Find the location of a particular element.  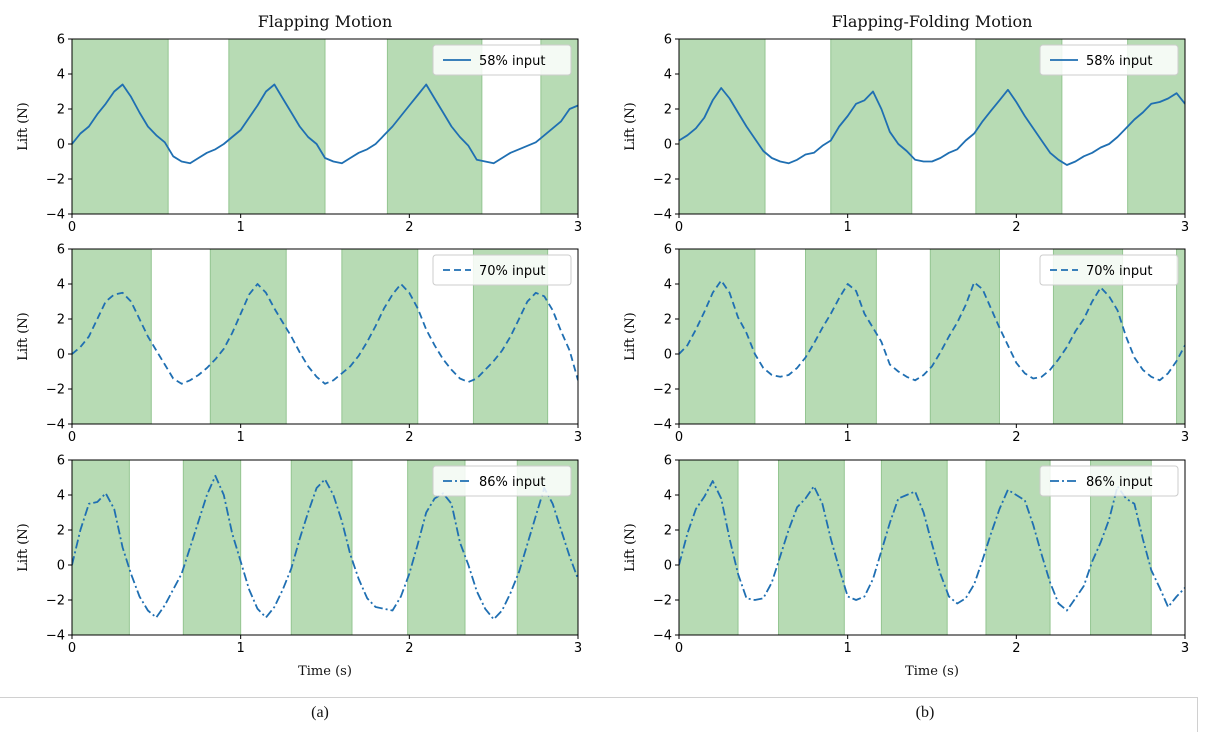

series-line-b3 is located at coordinates (932, 546).